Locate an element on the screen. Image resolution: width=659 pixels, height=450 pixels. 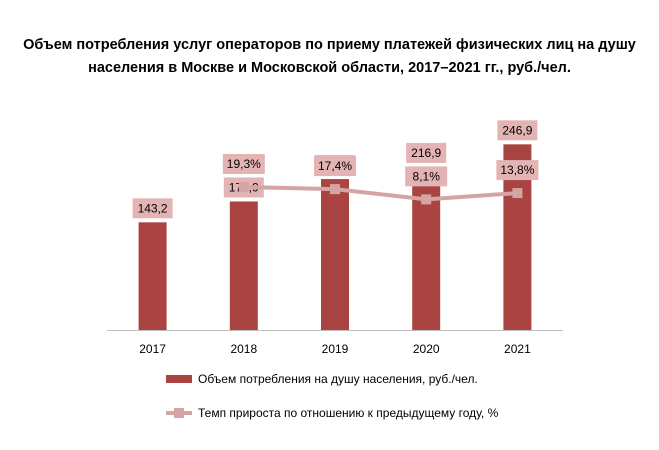
growth-value-label: 13,8% is located at coordinates (517, 170).